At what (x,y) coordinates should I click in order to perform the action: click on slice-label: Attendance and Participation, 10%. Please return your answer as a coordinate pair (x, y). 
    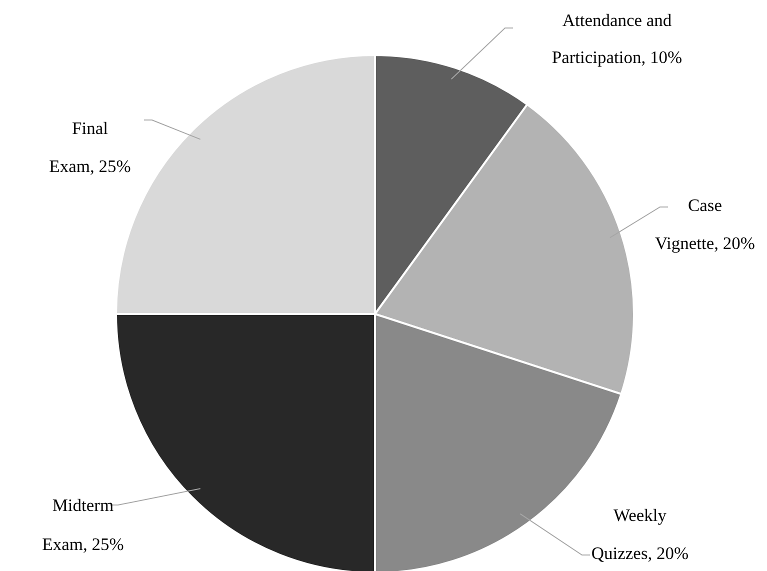
    Looking at the image, I should click on (617, 38).